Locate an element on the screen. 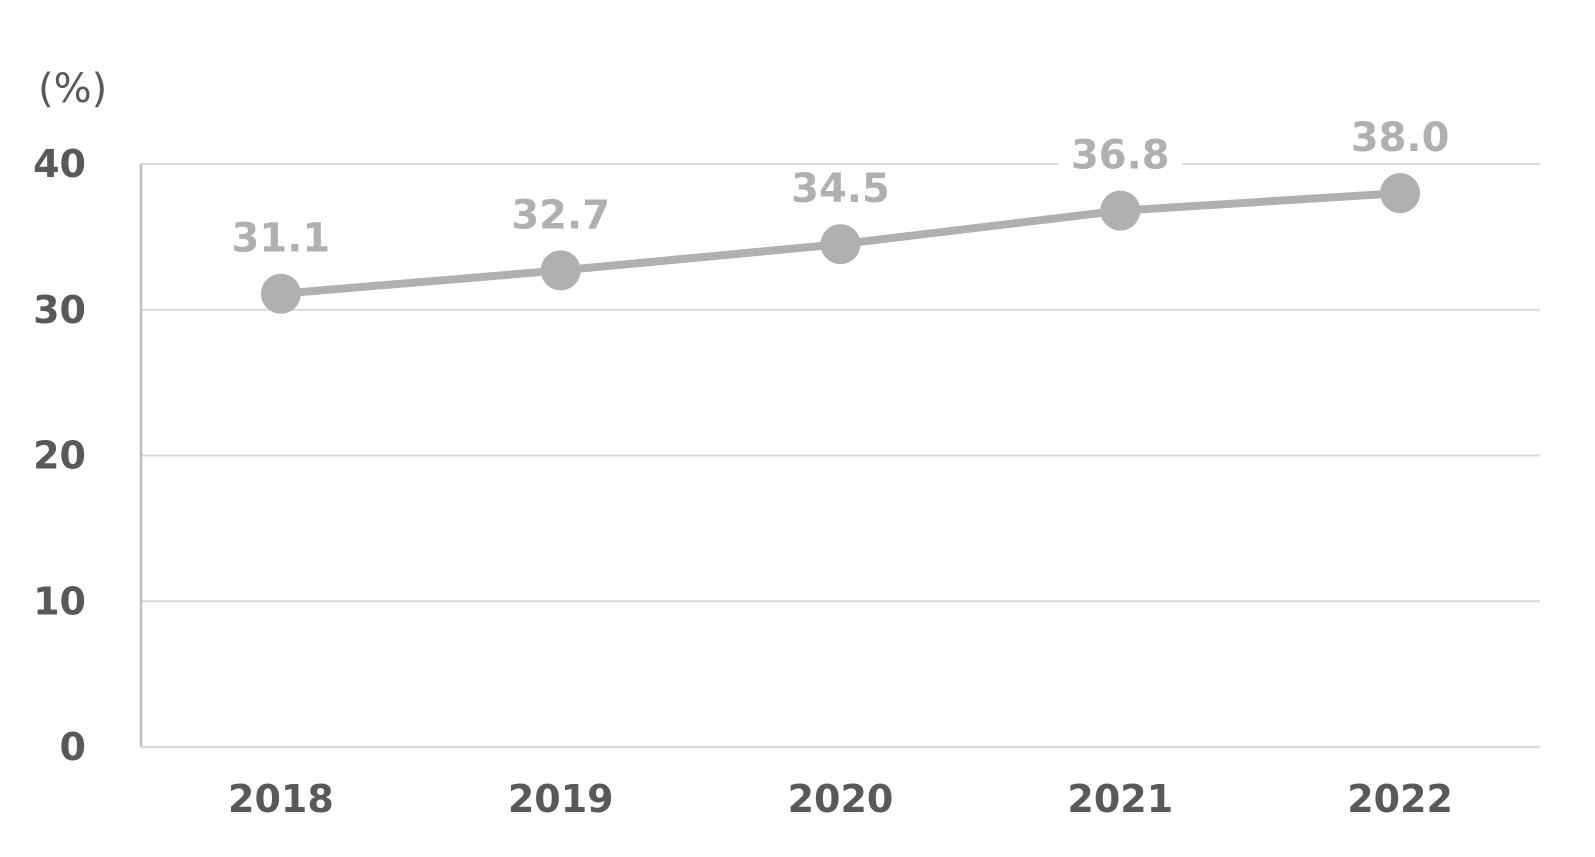 Image resolution: width=1595 pixels, height=857 pixels. x-tick-label-2022: 2022 is located at coordinates (1400, 799).